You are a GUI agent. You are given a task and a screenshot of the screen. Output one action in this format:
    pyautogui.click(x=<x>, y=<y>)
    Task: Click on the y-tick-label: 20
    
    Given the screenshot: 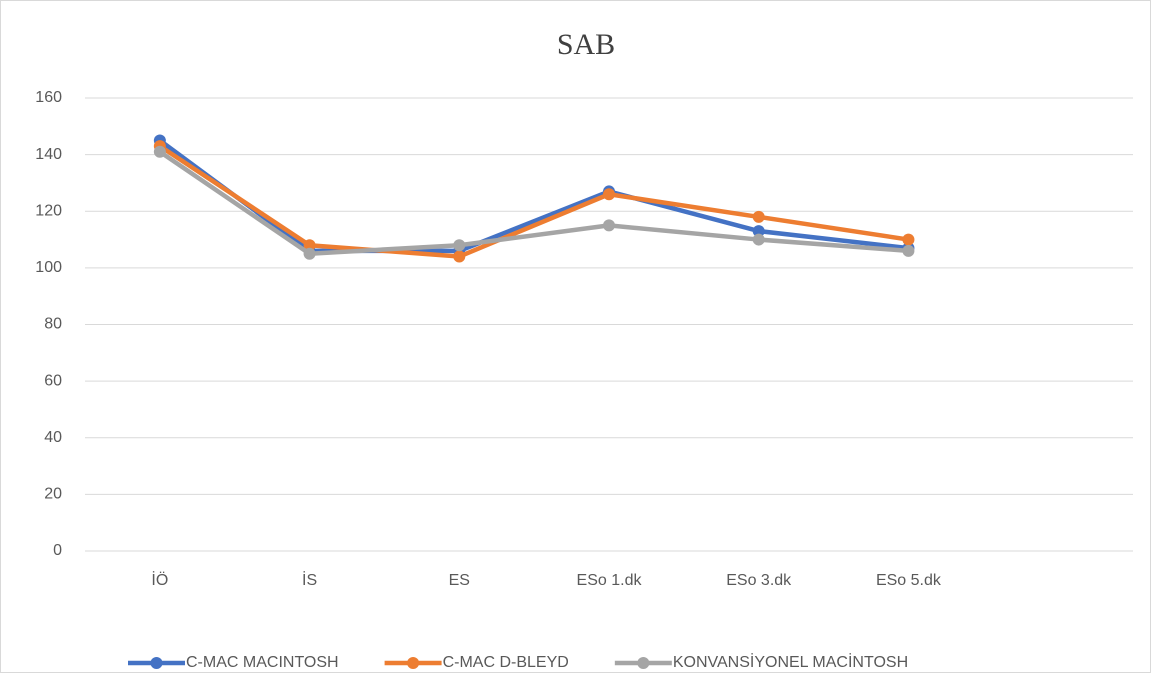 What is the action you would take?
    pyautogui.click(x=53, y=494)
    